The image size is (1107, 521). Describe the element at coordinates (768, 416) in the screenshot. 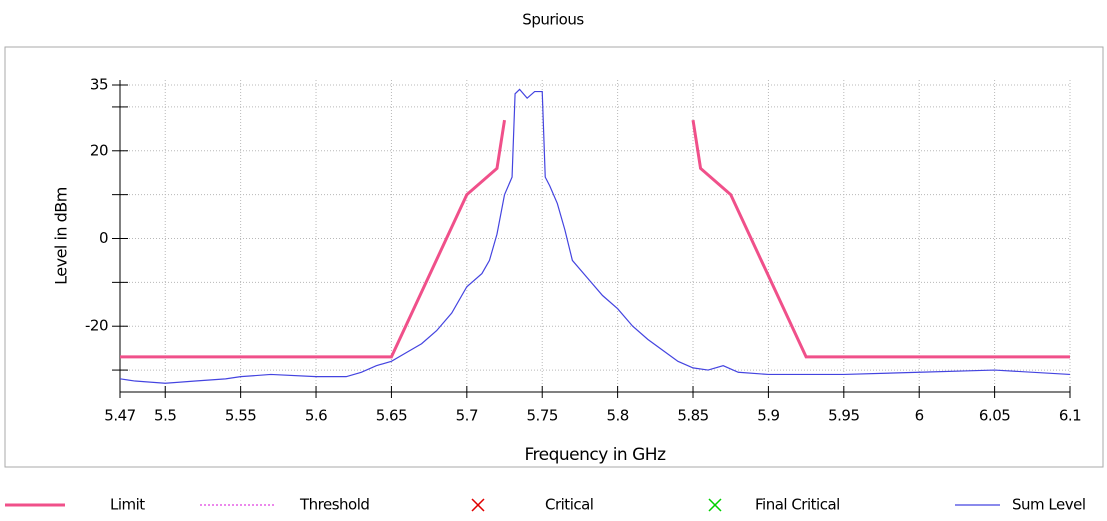

I see `x-tick-label: 5.9` at that location.